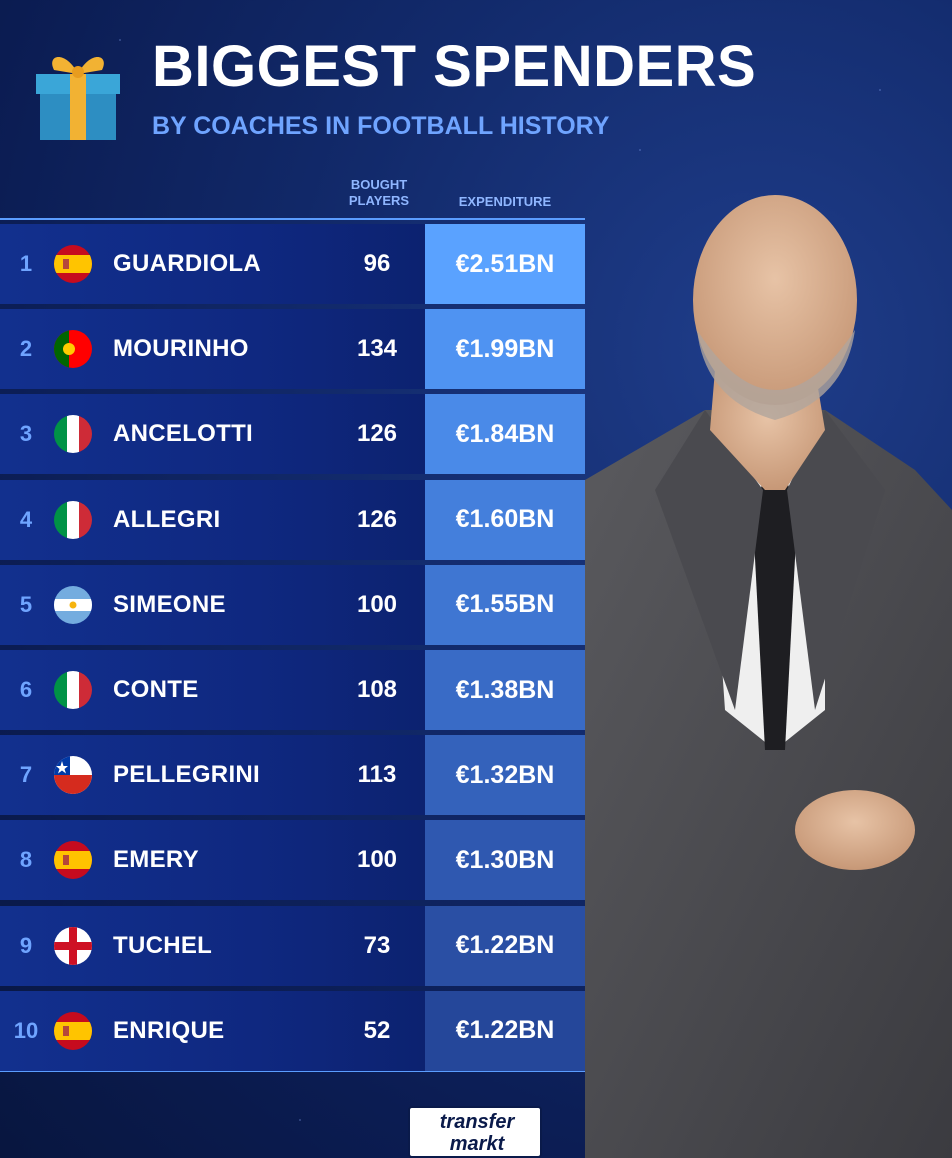 The height and width of the screenshot is (1158, 952). Describe the element at coordinates (167, 519) in the screenshot. I see `coach-name: ALLEGRI` at that location.